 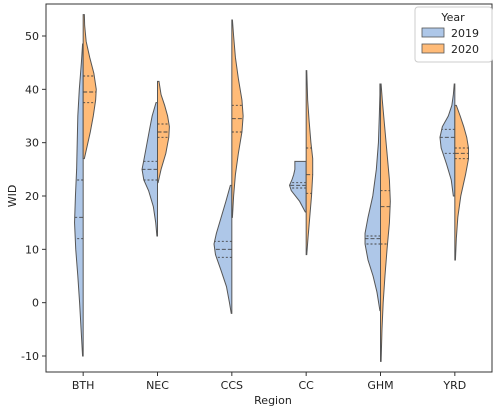 I want to click on violin-2019-GHM, so click(x=372, y=197).